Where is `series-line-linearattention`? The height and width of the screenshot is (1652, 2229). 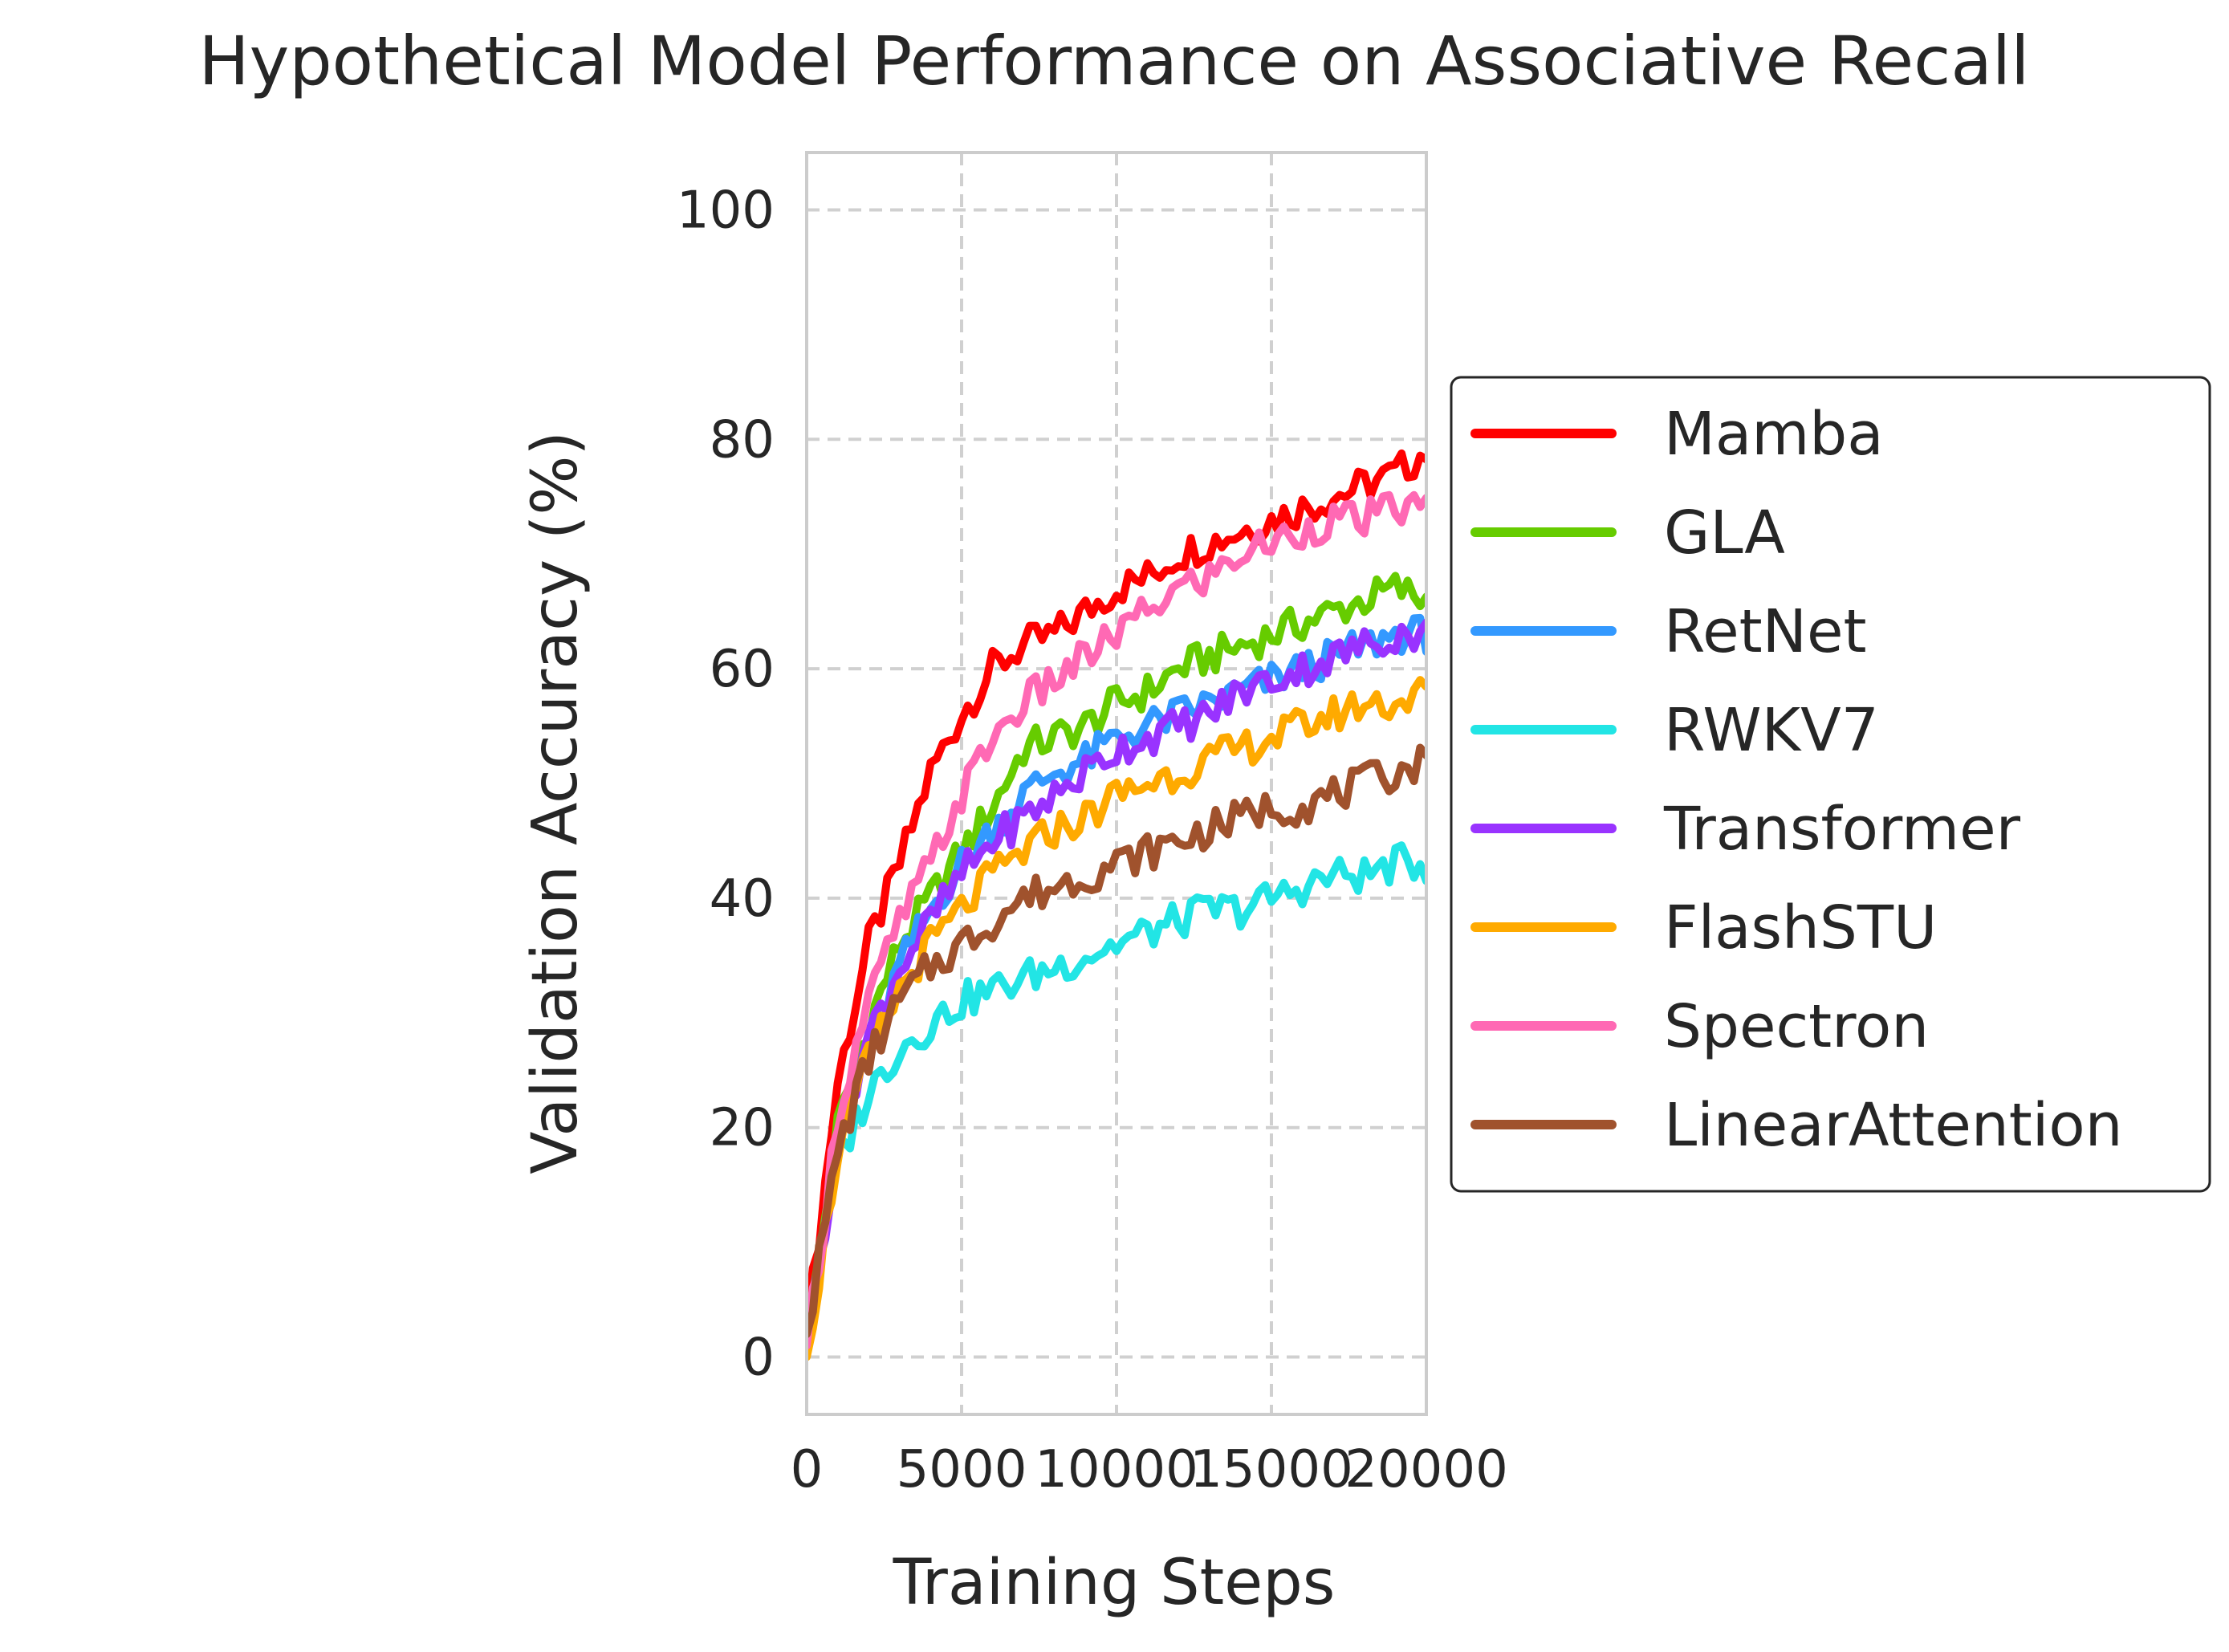 series-line-linearattention is located at coordinates (1116, 1040).